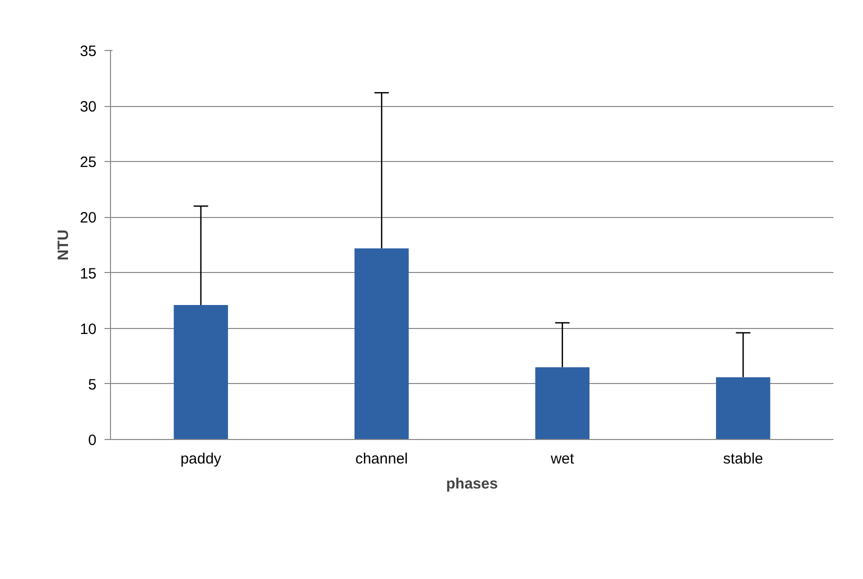 The image size is (863, 579). I want to click on x-axis-title: phases, so click(472, 484).